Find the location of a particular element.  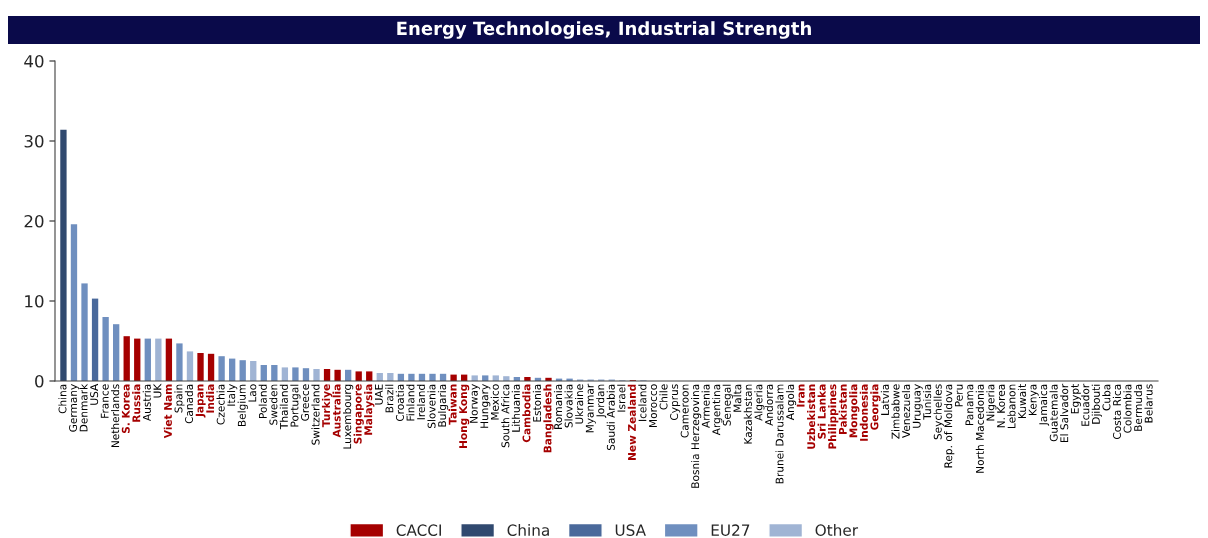

x-tick-label: Turkiye is located at coordinates (327, 406).